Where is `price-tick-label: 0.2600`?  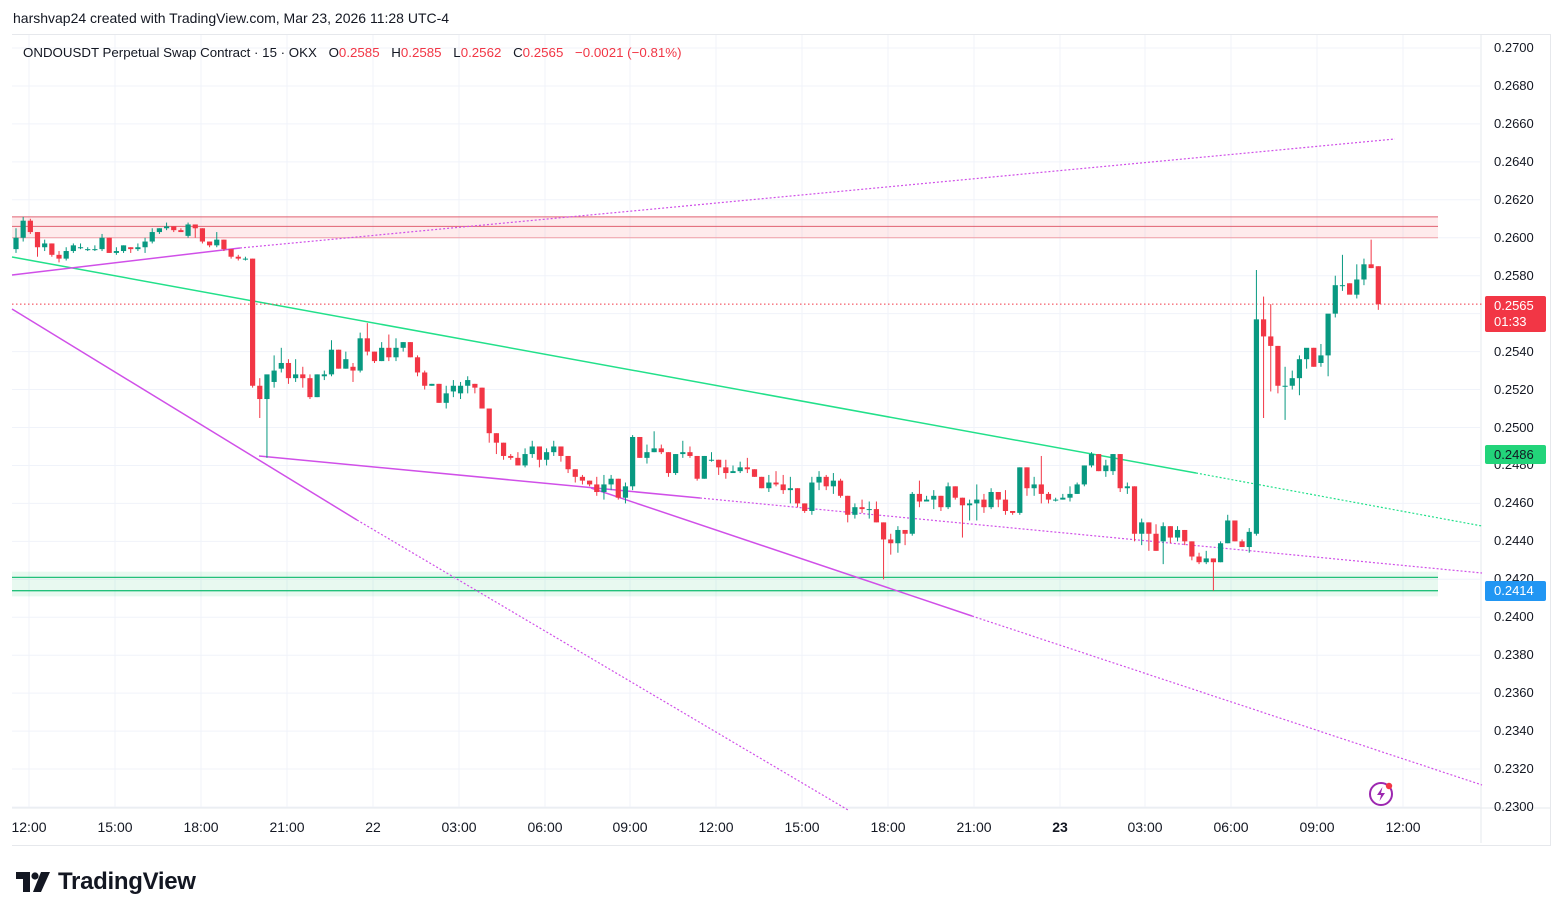
price-tick-label: 0.2600 is located at coordinates (1514, 237).